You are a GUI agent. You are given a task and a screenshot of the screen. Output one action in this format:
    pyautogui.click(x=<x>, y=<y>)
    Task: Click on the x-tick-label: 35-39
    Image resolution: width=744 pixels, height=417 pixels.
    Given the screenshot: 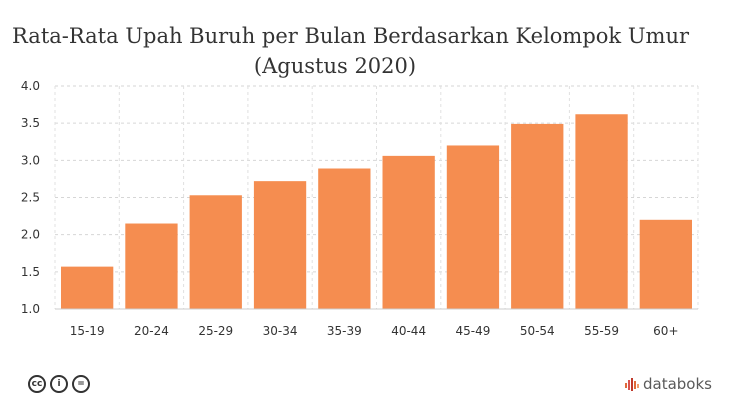 What is the action you would take?
    pyautogui.click(x=344, y=331)
    